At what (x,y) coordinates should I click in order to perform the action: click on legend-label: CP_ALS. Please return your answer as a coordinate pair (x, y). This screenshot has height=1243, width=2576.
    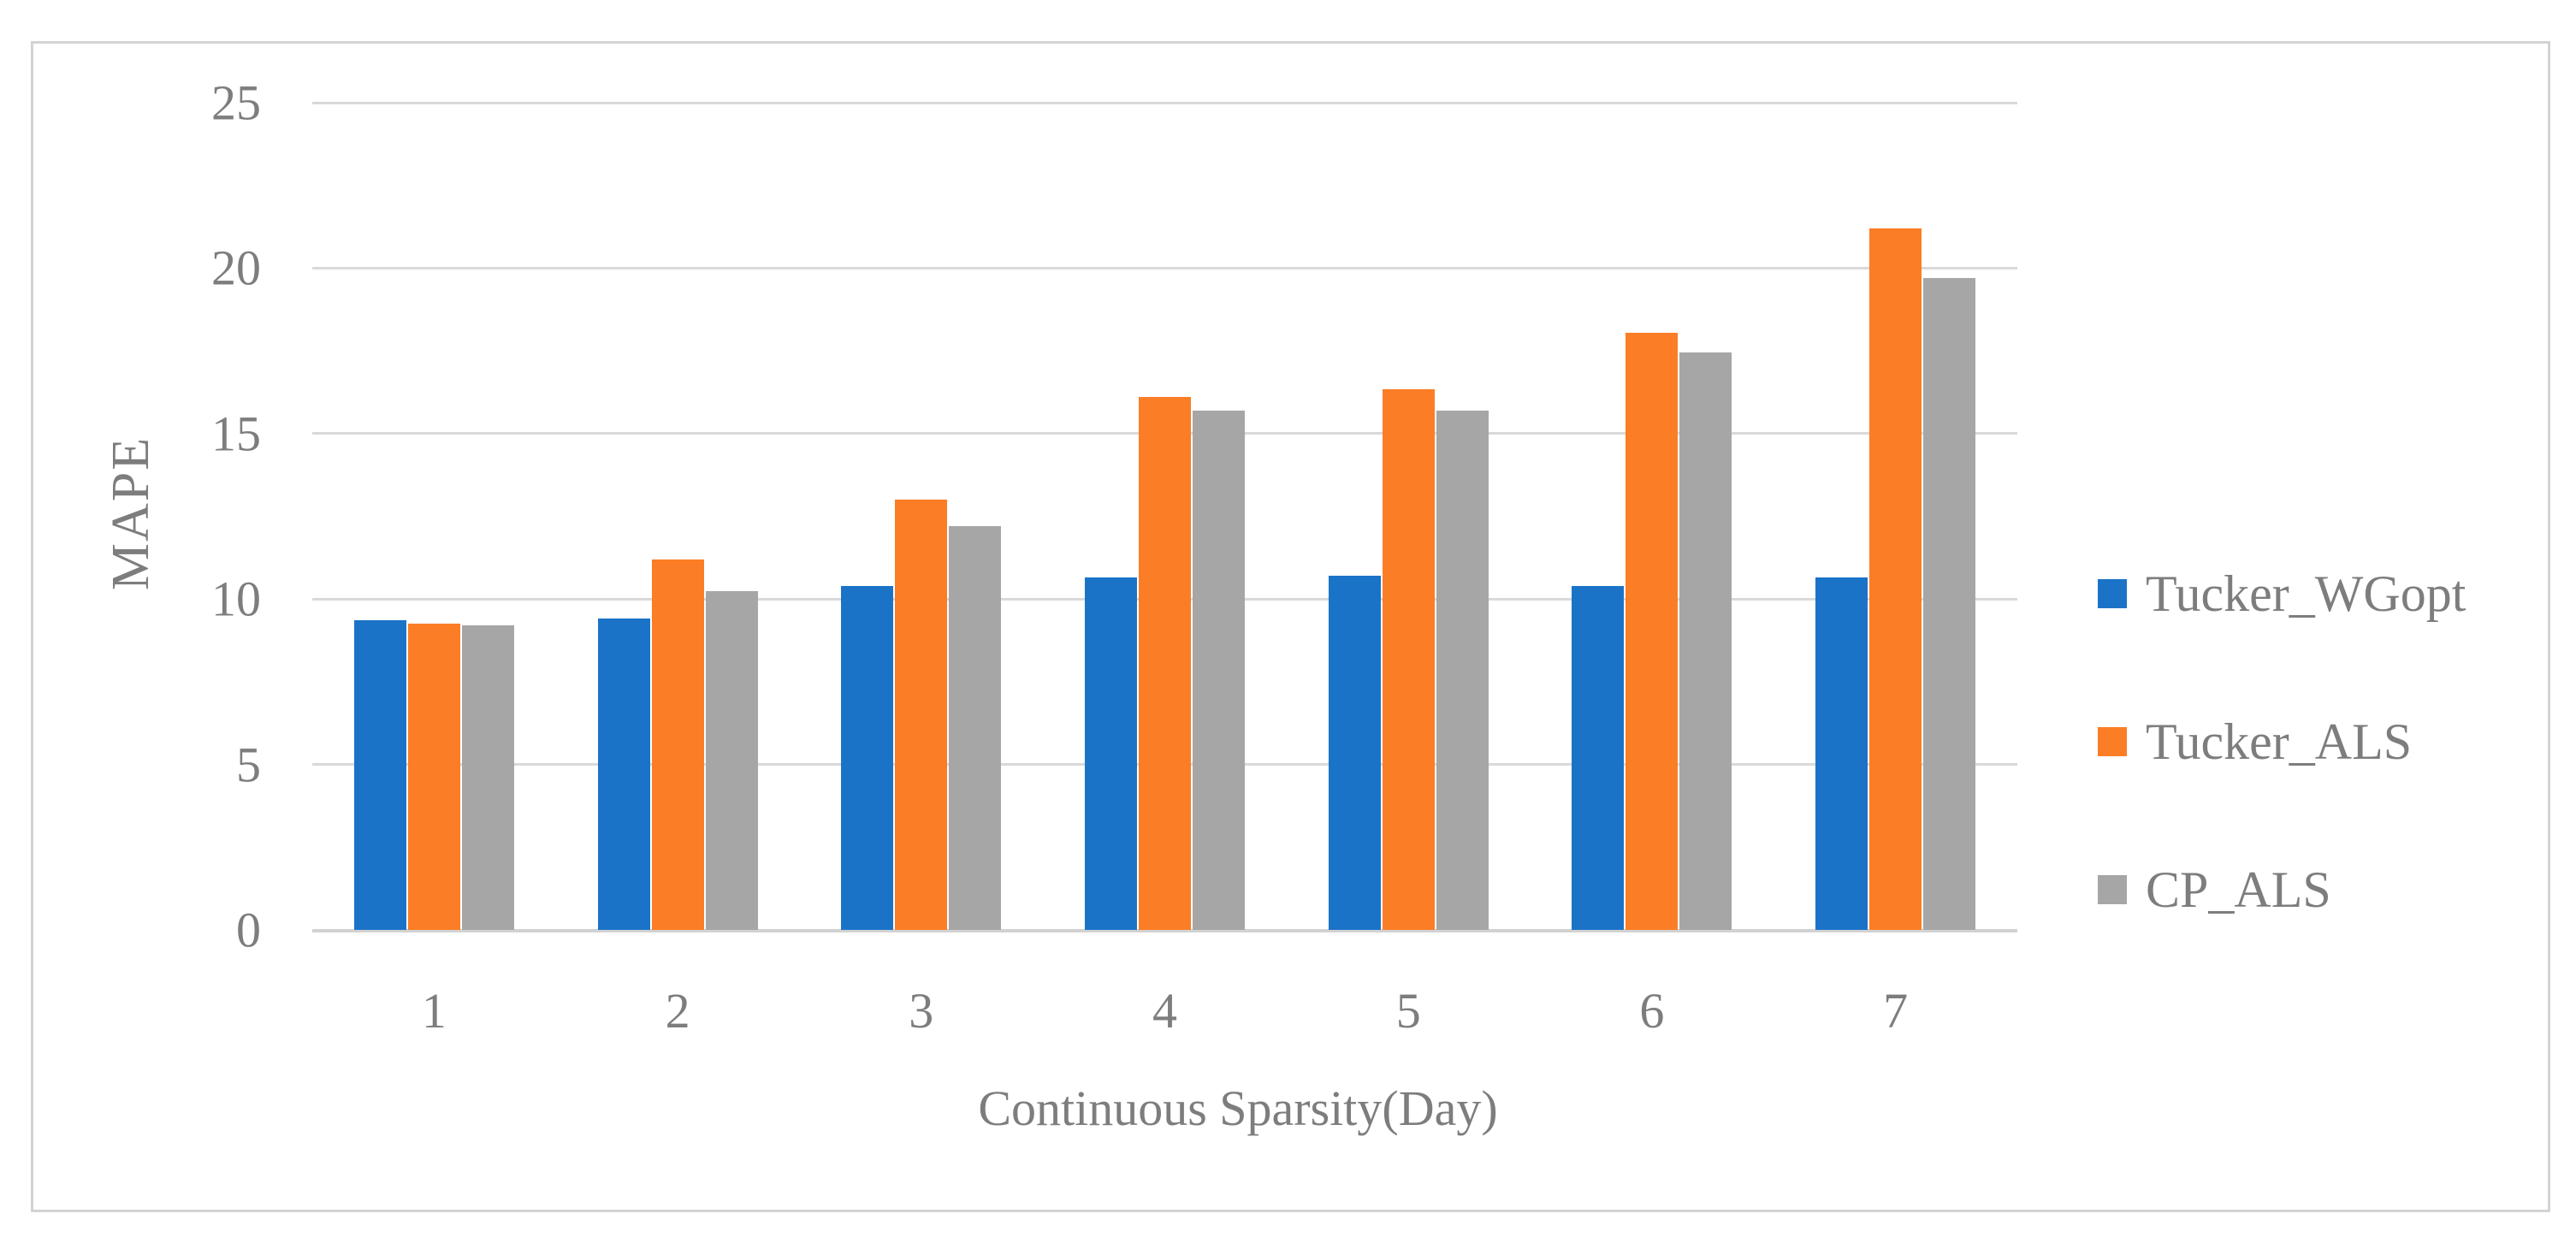
    Looking at the image, I should click on (2238, 889).